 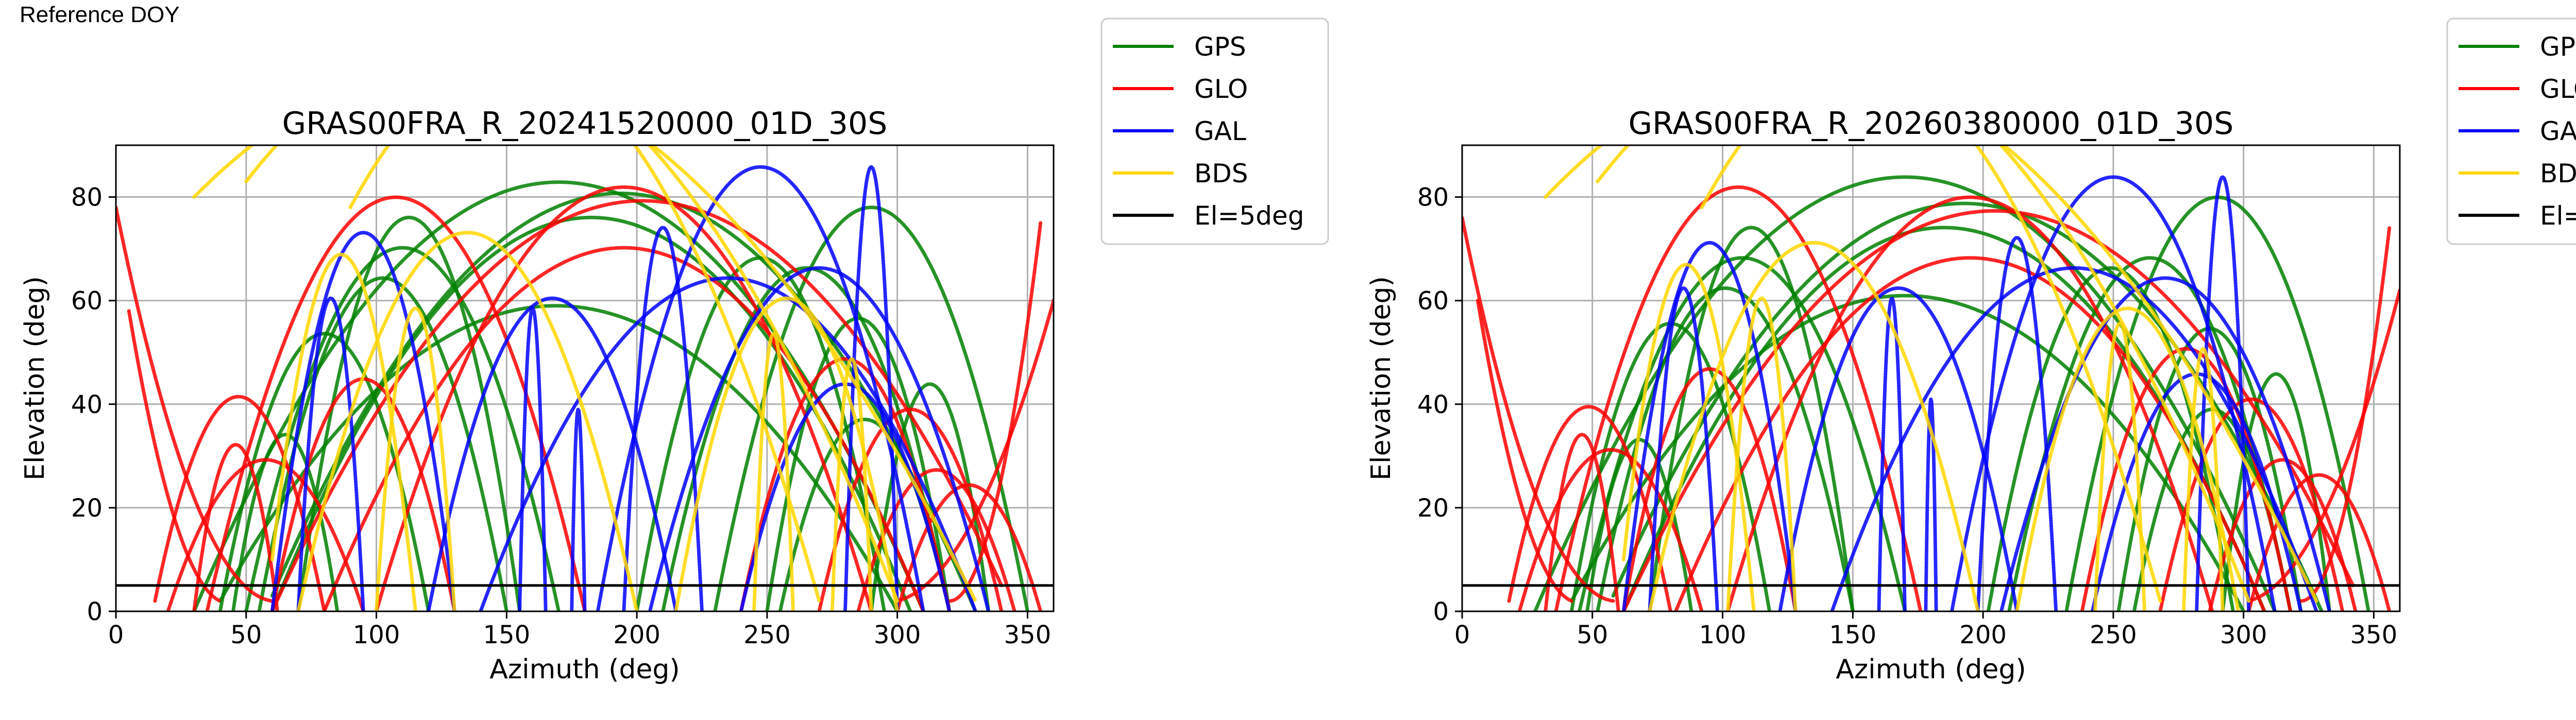 What do you see at coordinates (100, 14) in the screenshot?
I see `reference-doy-label: Reference DOY` at bounding box center [100, 14].